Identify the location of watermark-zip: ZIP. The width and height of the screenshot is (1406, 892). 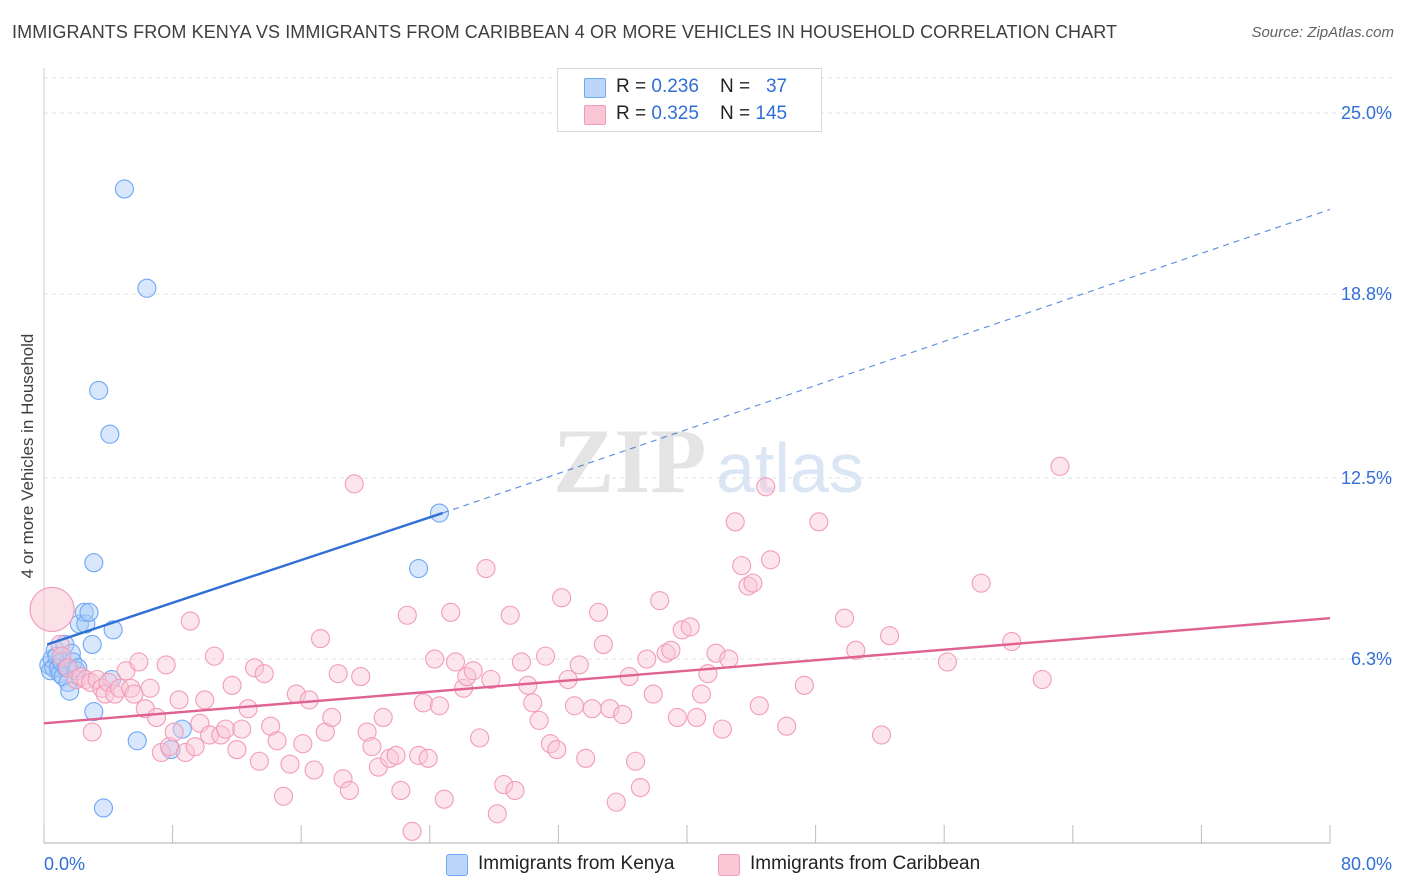
(629, 461).